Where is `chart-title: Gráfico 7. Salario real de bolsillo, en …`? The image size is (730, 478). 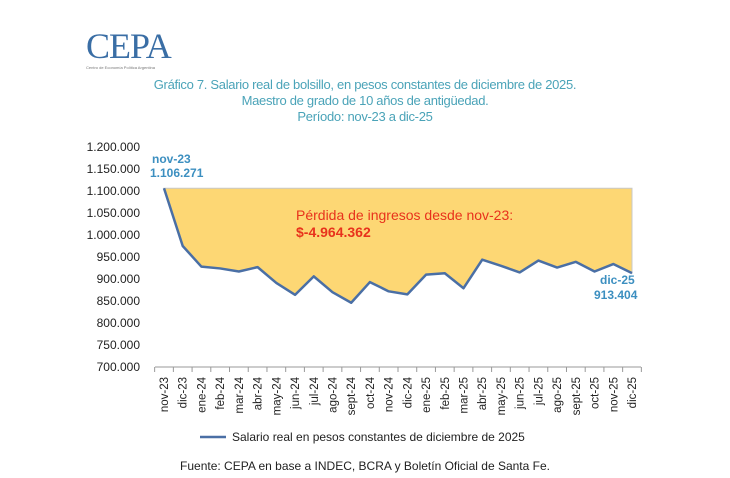
chart-title: Gráfico 7. Salario real de bolsillo, en … is located at coordinates (365, 84).